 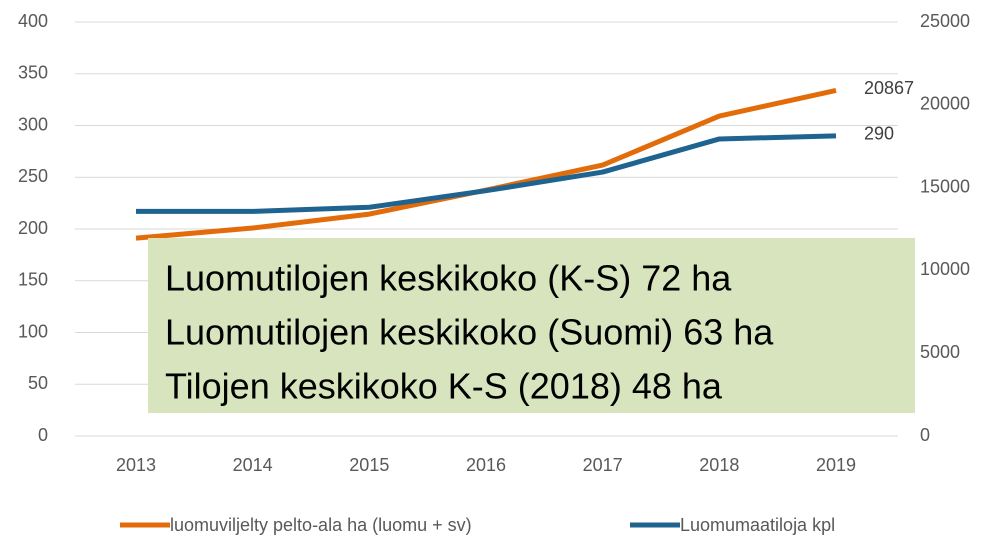 What do you see at coordinates (945, 186) in the screenshot?
I see `y2-tick-label: 15000` at bounding box center [945, 186].